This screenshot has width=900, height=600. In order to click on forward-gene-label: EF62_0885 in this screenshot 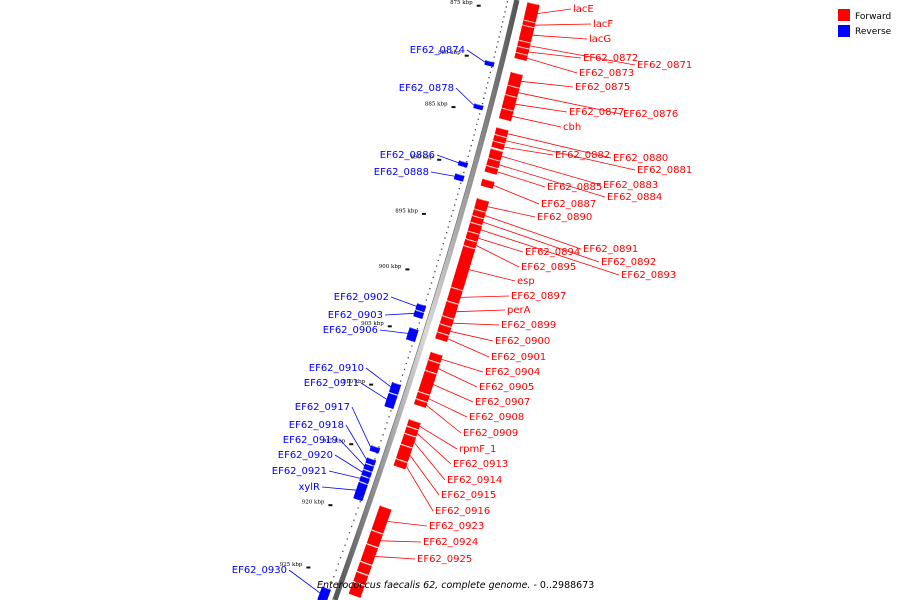, I will do `click(574, 187)`.